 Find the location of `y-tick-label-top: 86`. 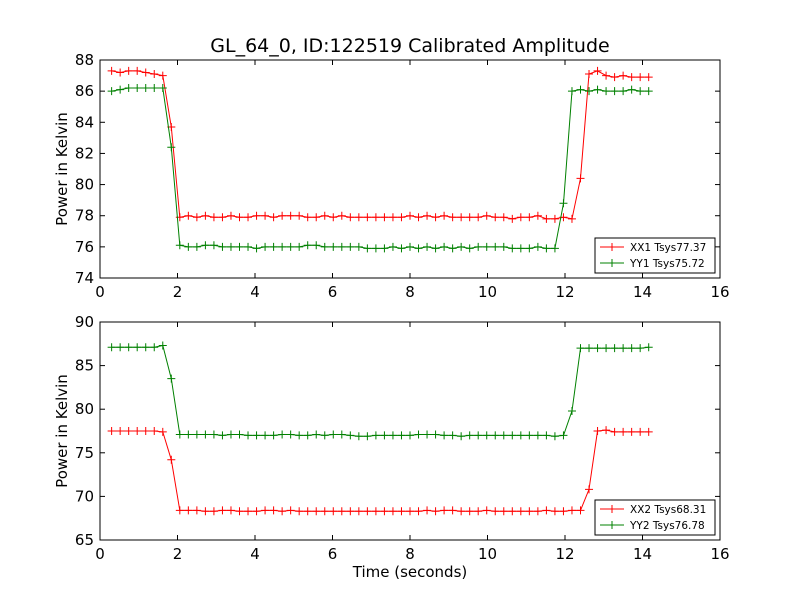

y-tick-label-top: 86 is located at coordinates (84, 91).